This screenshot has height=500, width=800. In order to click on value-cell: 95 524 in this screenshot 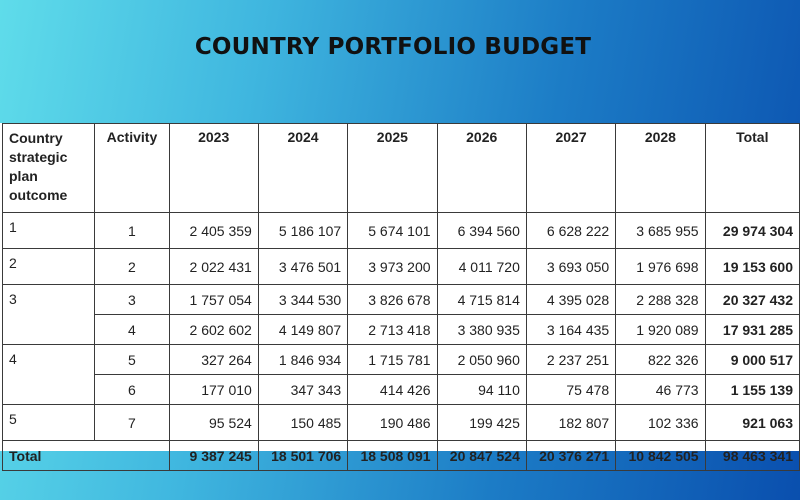, I will do `click(213, 422)`.